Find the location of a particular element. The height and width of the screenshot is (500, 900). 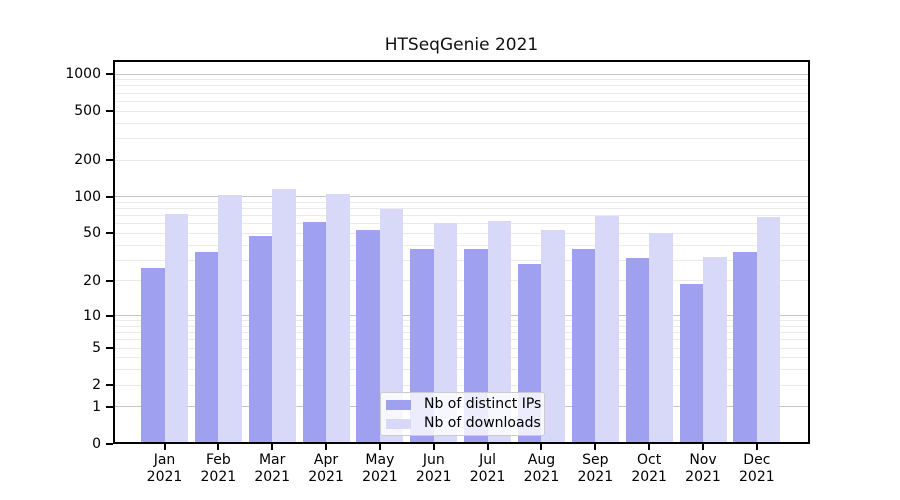

x-tick-label-jan: Jan 2021 is located at coordinates (164, 468).